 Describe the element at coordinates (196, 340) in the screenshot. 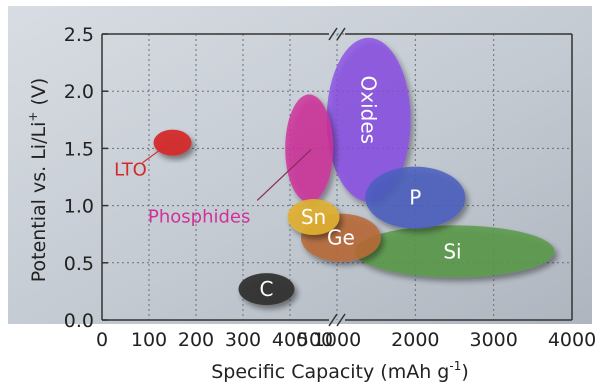

I see `x-tick-label: 200` at that location.